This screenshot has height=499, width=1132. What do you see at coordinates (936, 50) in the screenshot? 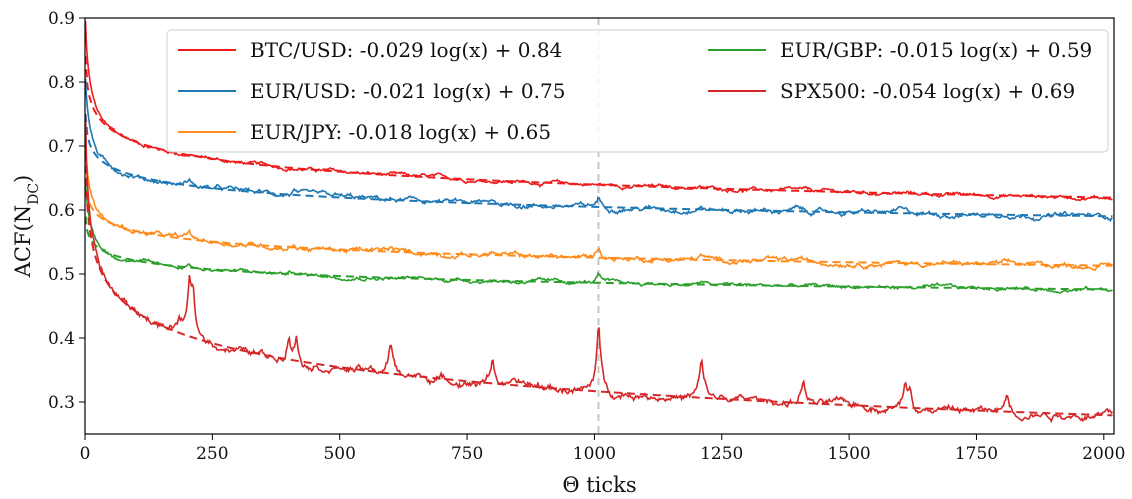
I see `legend-label-3: EUR/GBP: -0.015 log(x) + 0.59` at bounding box center [936, 50].